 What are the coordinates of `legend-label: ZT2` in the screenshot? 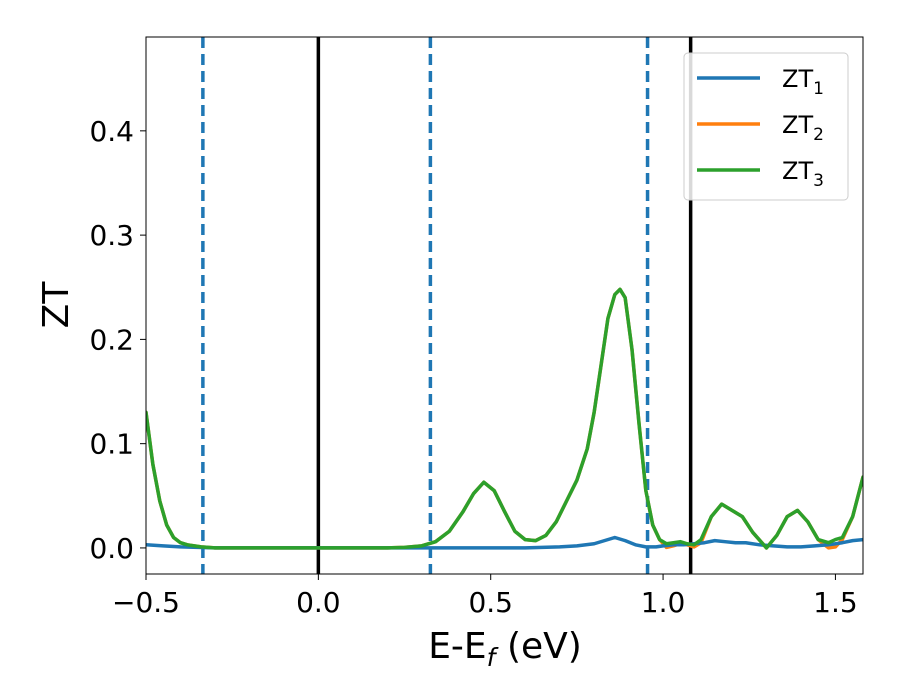 It's located at (803, 128).